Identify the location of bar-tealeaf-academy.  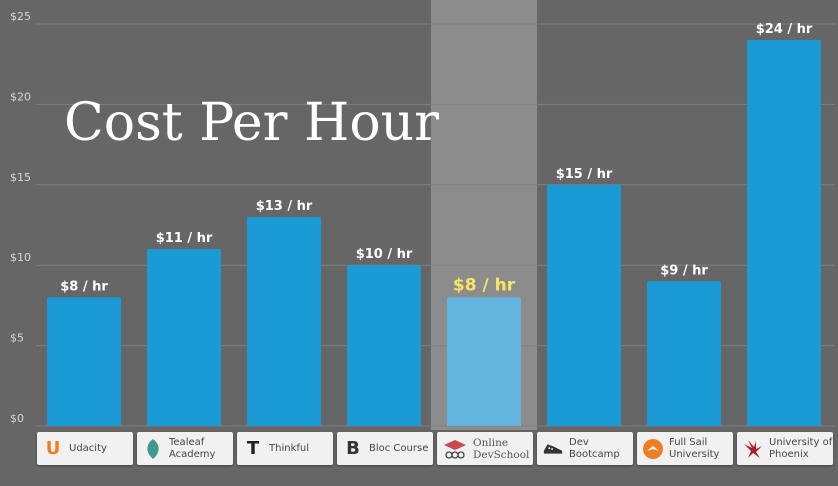
(184, 337).